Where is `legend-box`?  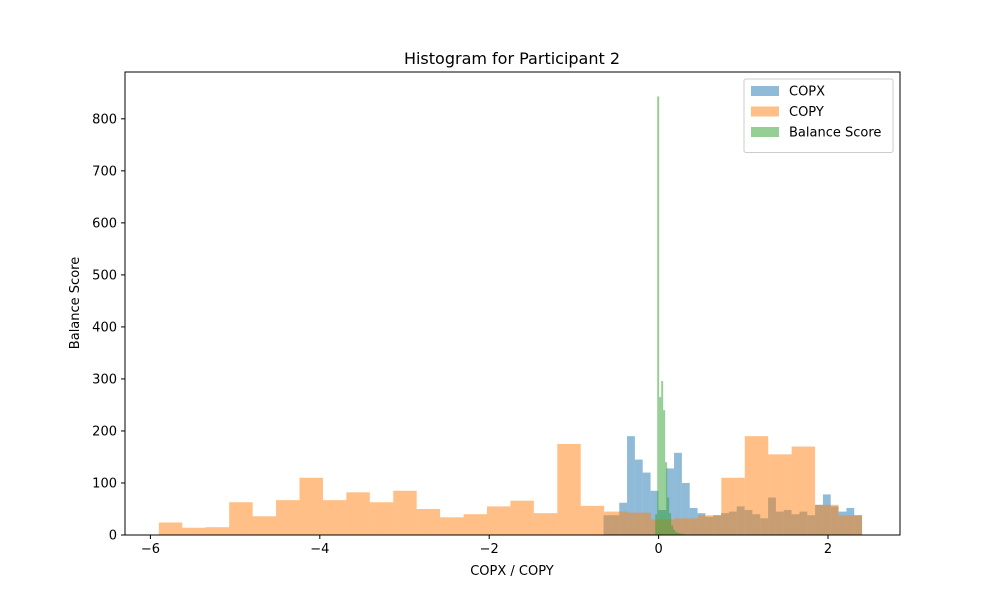
legend-box is located at coordinates (818, 115).